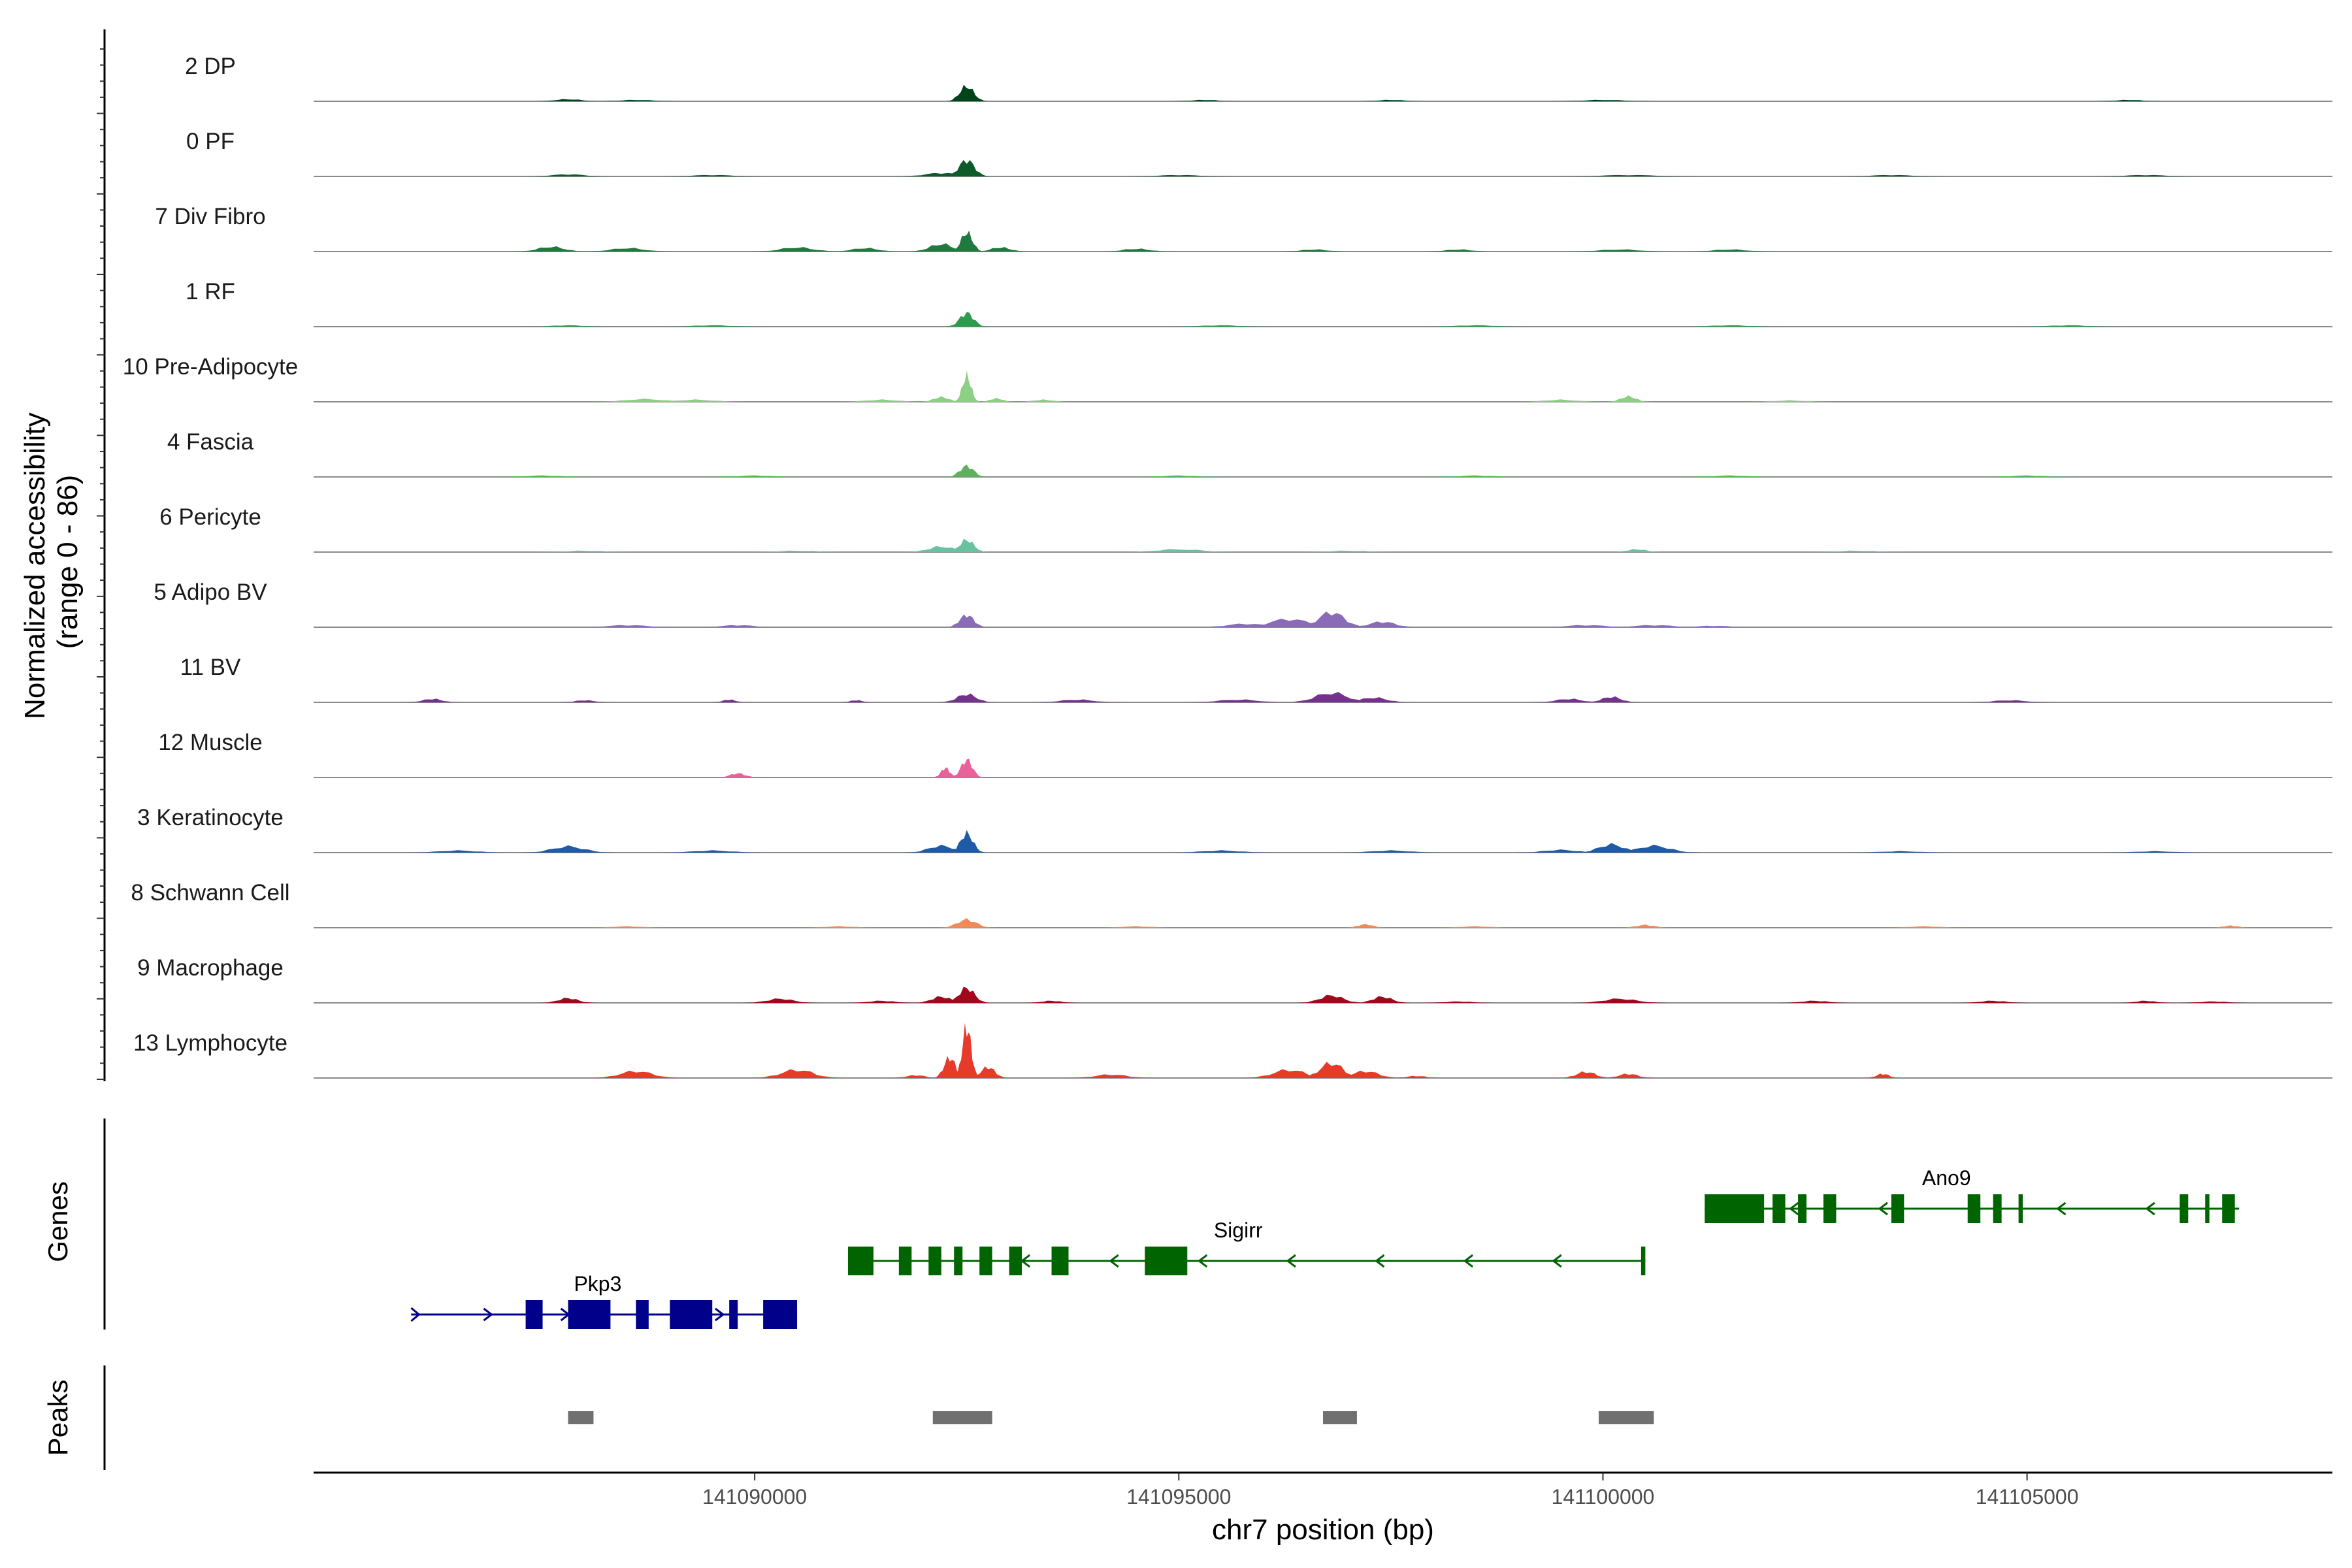  Describe the element at coordinates (210, 817) in the screenshot. I see `track-label: 3 Keratinocyte` at that location.